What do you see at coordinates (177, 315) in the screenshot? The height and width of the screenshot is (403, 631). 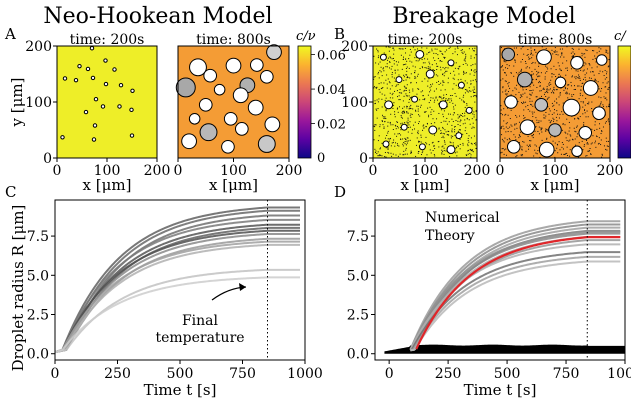 I see `series-line` at bounding box center [177, 315].